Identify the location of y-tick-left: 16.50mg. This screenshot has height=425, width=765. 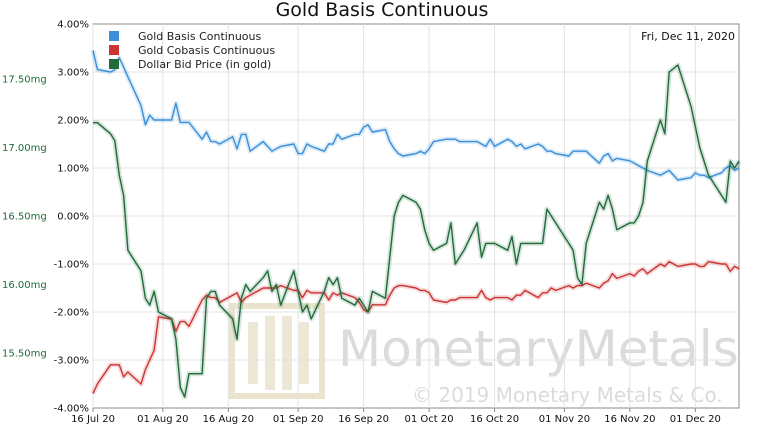
(24, 217).